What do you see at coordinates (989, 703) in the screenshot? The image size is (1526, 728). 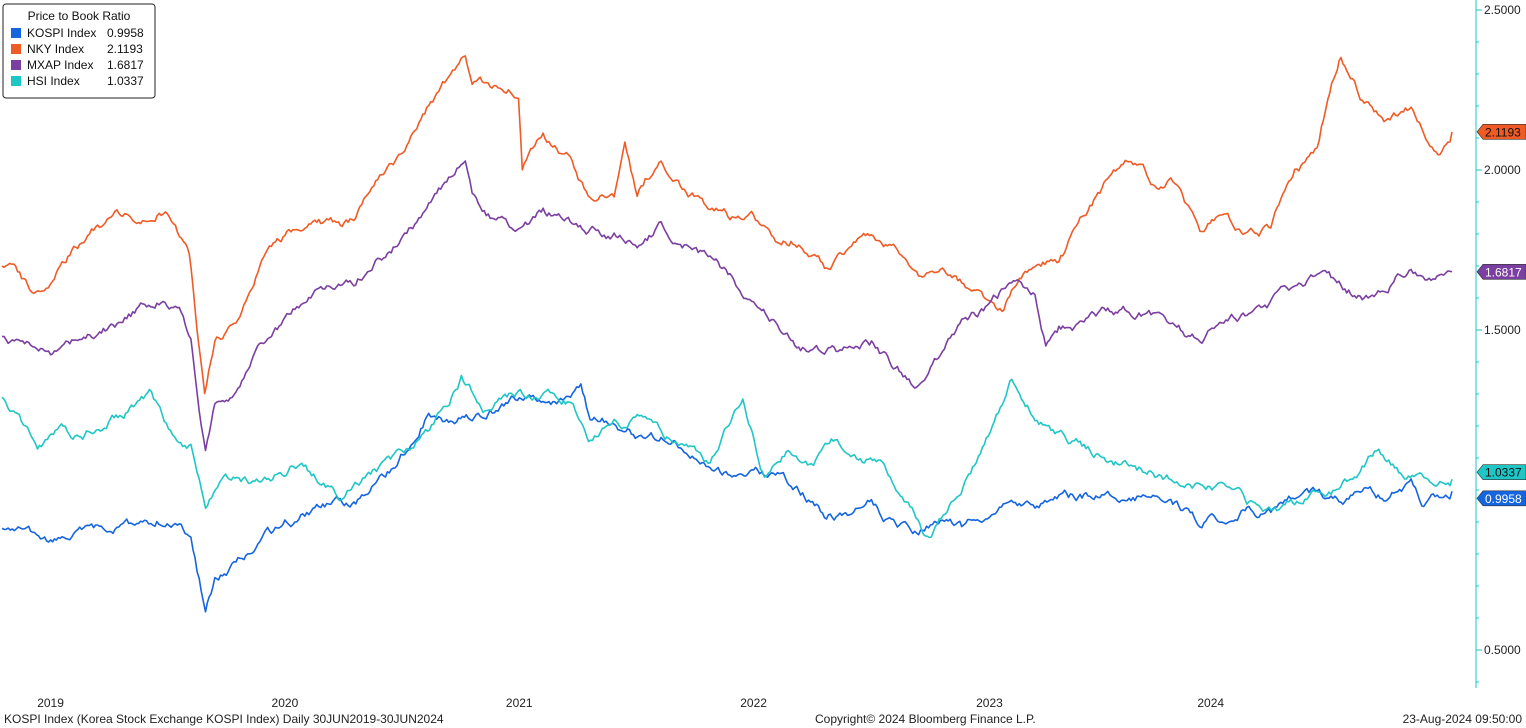 I see `x-tick-label: 2023` at bounding box center [989, 703].